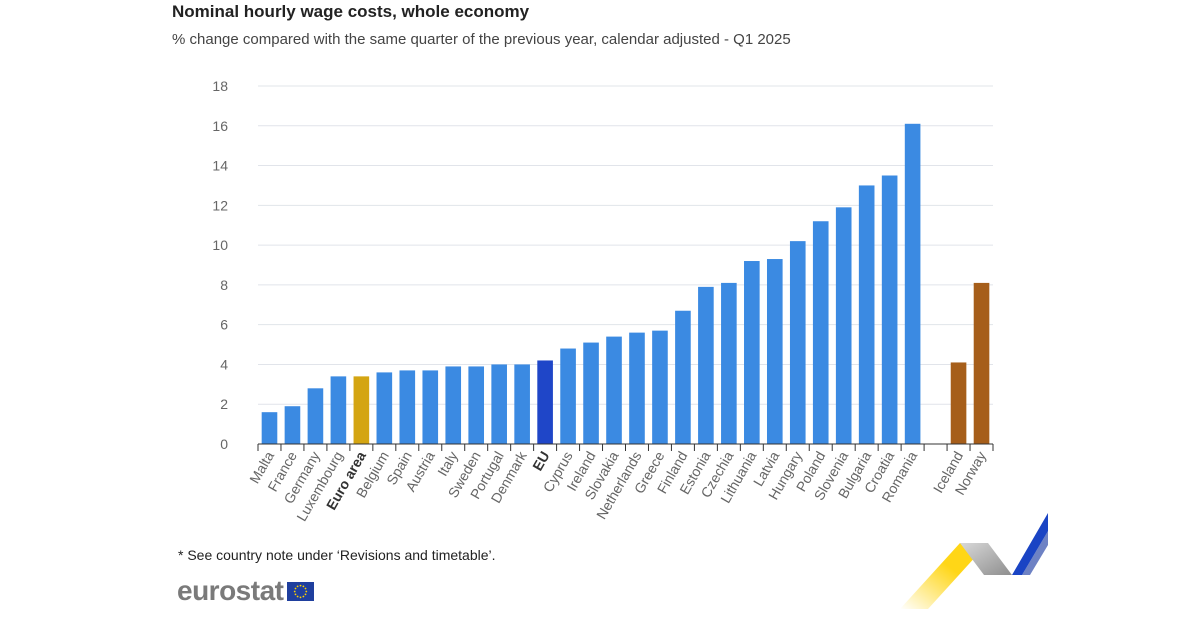  Describe the element at coordinates (224, 285) in the screenshot. I see `y-tick-label: 8` at that location.